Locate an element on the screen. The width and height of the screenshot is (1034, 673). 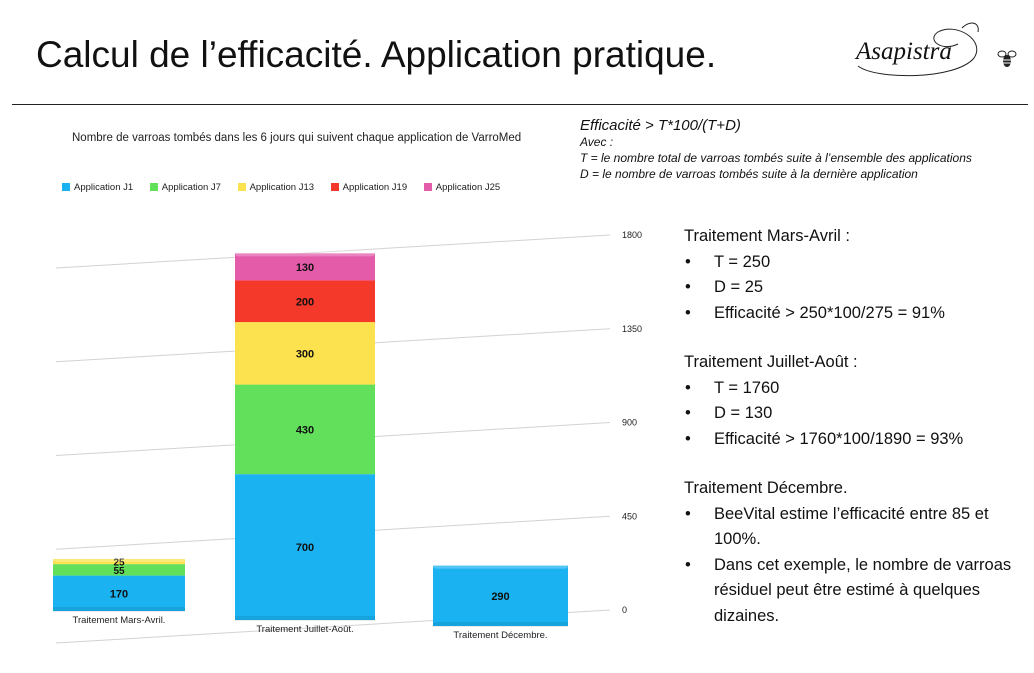
y-tick-label: 450 is located at coordinates (629, 516).